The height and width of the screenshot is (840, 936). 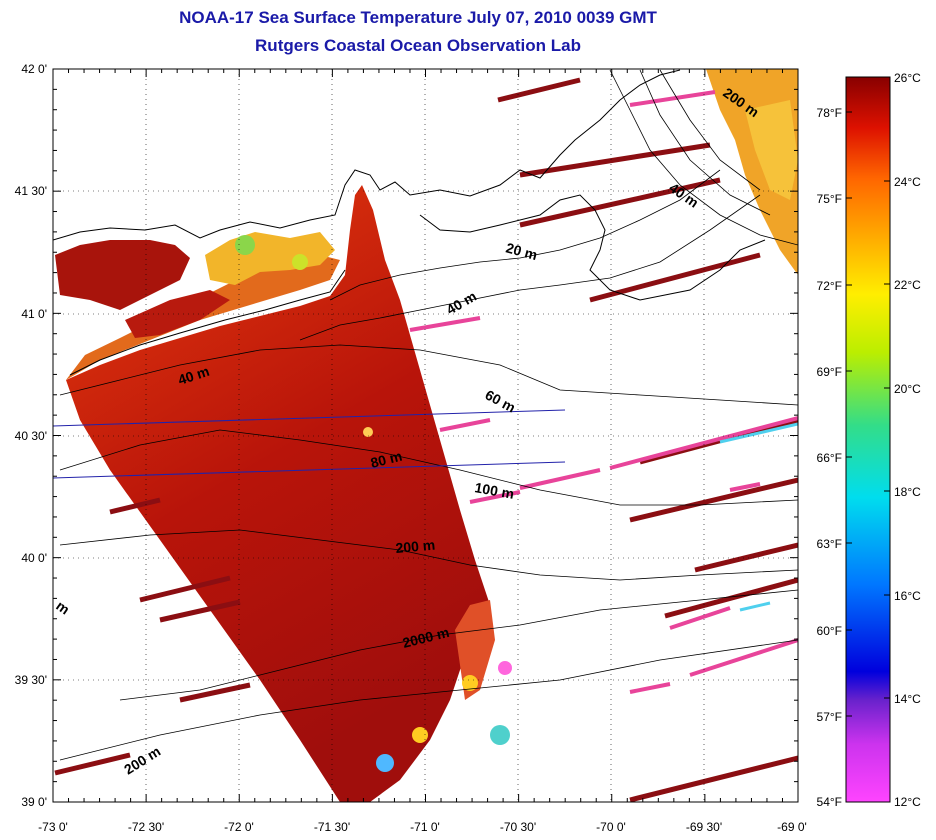 I want to click on lon-tick-label: -71 30', so click(x=332, y=827).